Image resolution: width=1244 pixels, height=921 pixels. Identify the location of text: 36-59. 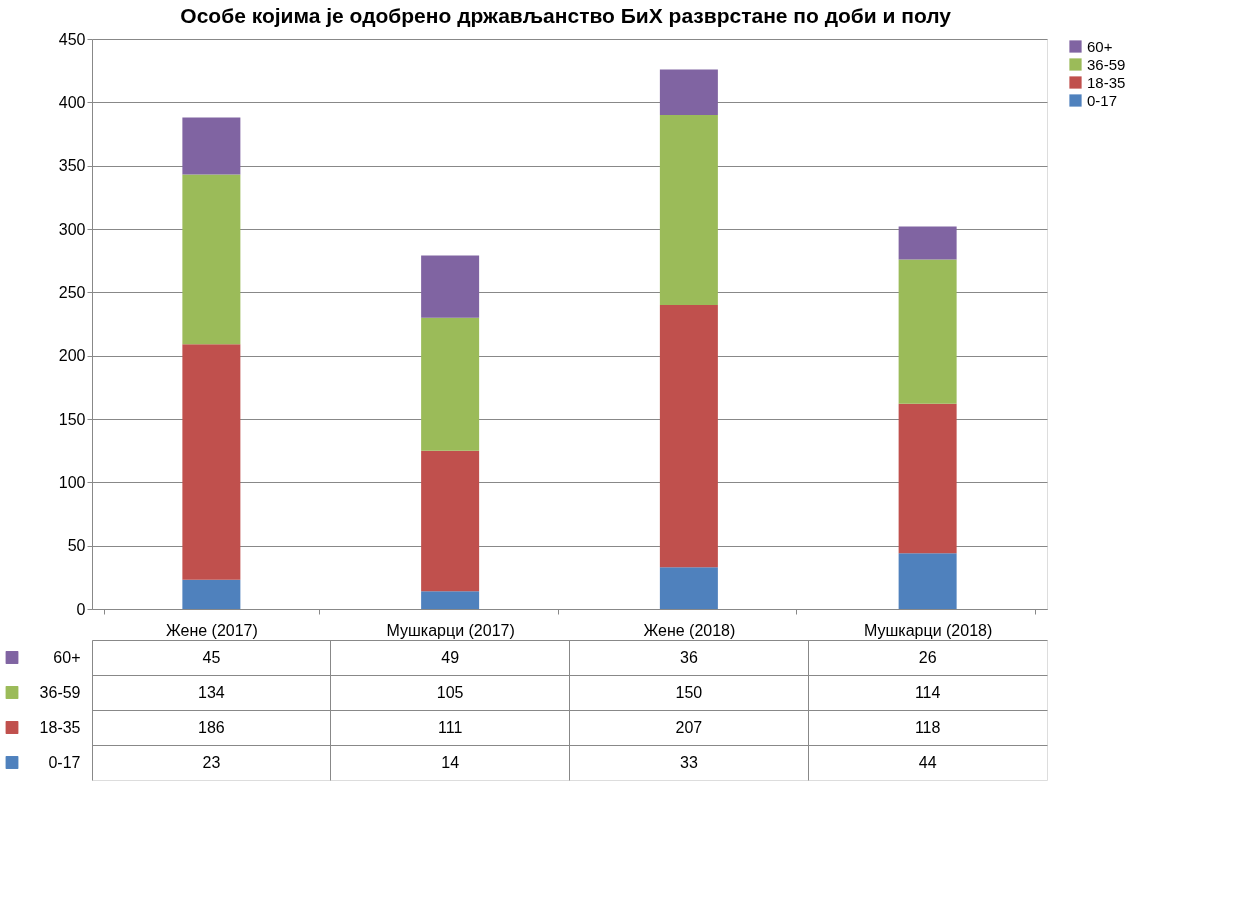
(60, 692).